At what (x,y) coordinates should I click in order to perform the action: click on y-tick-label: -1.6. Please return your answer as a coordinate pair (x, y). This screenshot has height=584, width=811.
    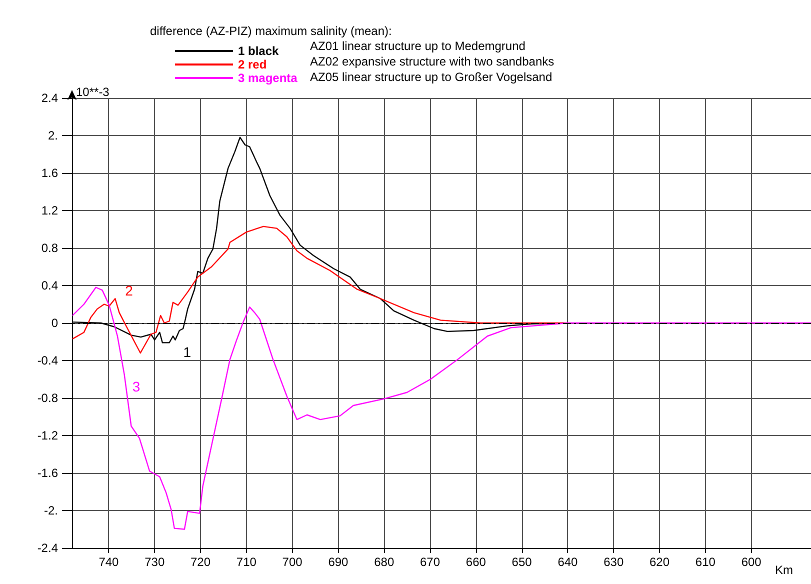
    Looking at the image, I should click on (47, 473).